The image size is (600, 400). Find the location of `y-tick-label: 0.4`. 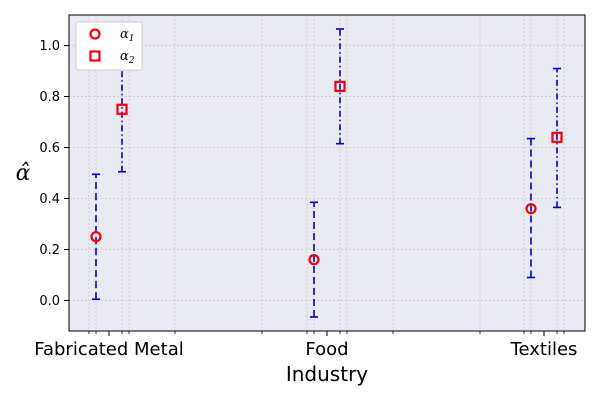

y-tick-label: 0.4 is located at coordinates (49, 199).